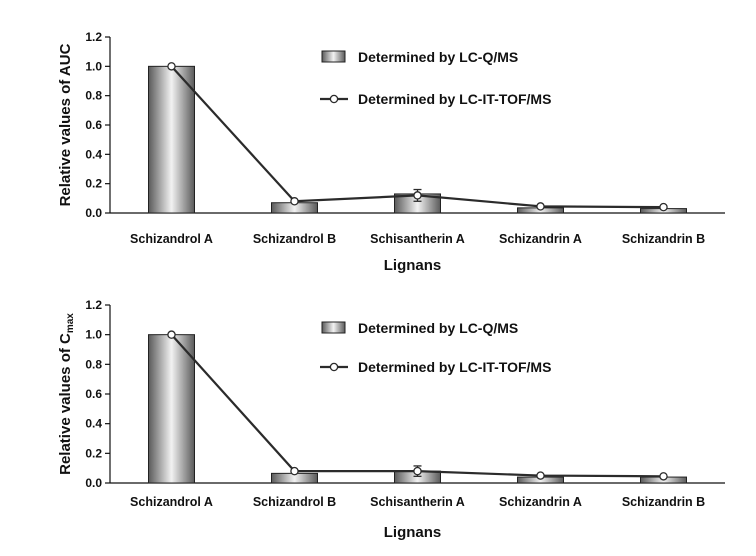  I want to click on y-axis-title: Relative values of Cmax, so click(66, 394).